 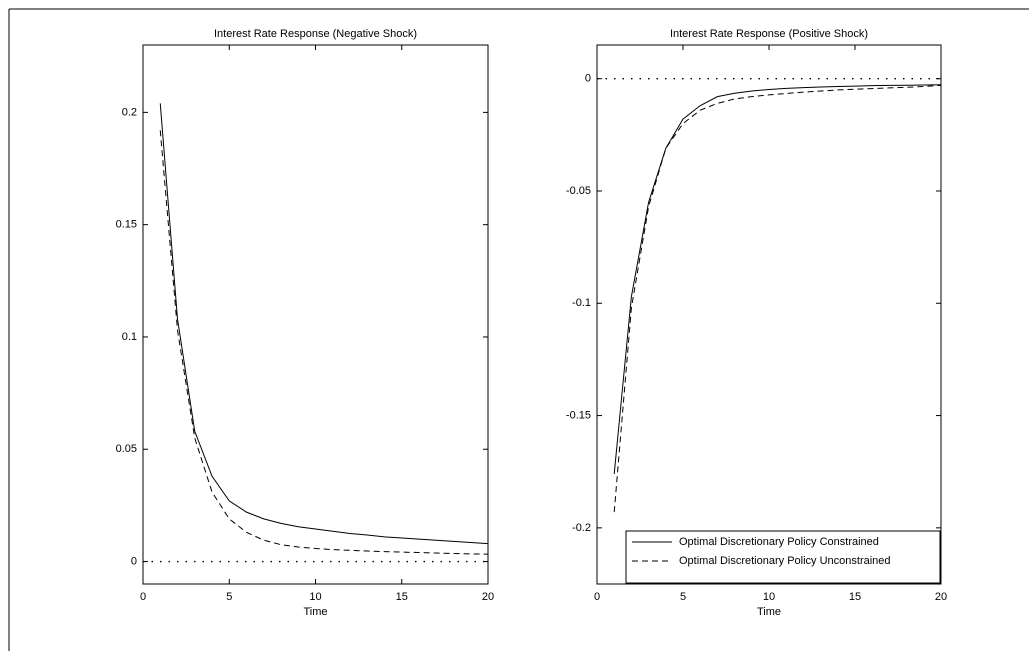 I want to click on y-tick-label: 0.1, so click(x=129, y=337).